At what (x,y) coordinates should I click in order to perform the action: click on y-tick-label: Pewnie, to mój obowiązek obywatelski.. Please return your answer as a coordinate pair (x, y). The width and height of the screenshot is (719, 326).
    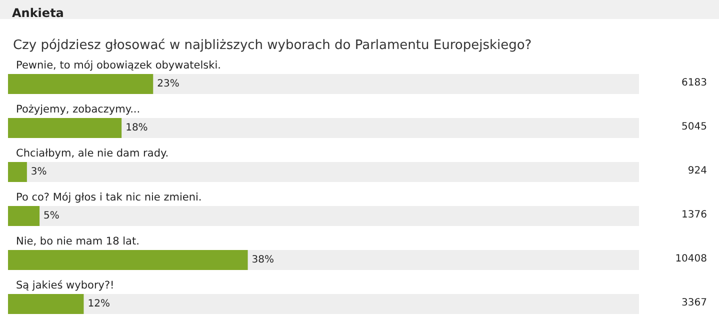
    Looking at the image, I should click on (118, 66).